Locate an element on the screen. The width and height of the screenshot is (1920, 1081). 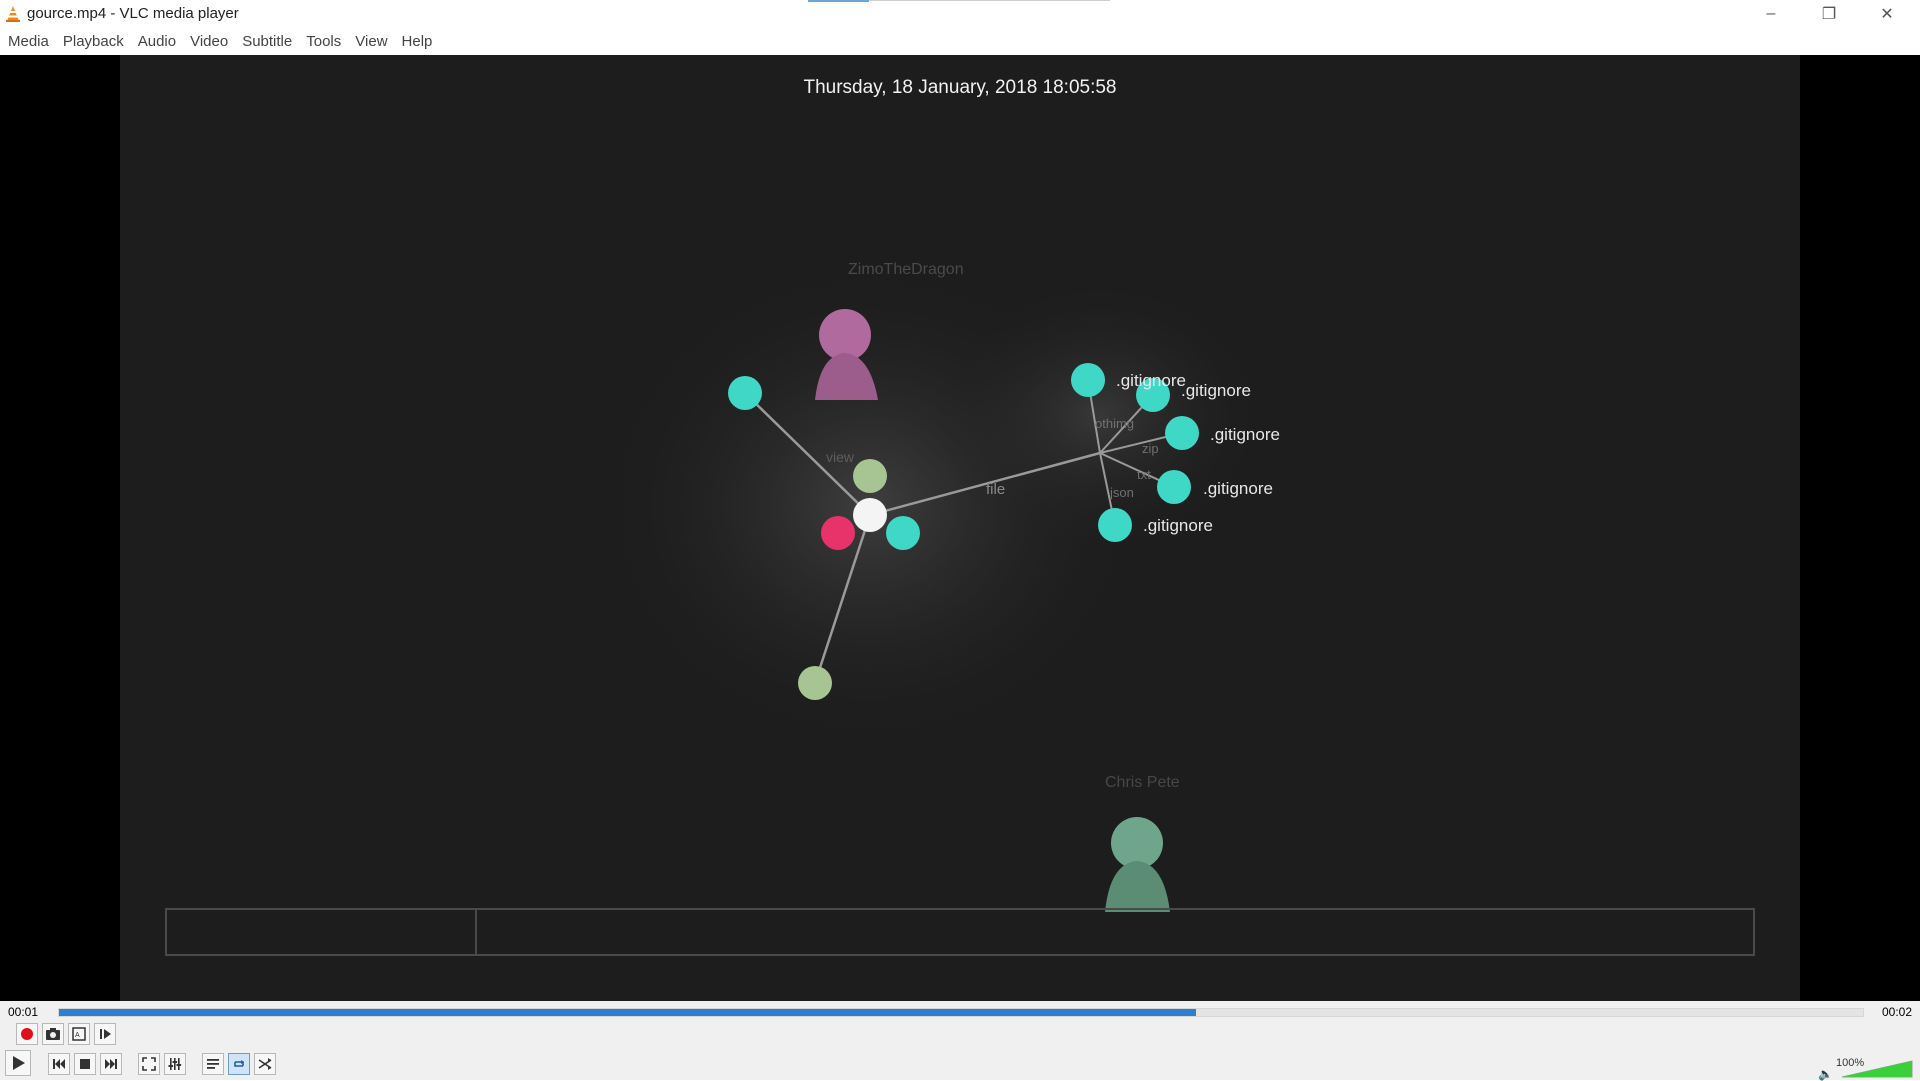
playlist-icon is located at coordinates (213, 1064).